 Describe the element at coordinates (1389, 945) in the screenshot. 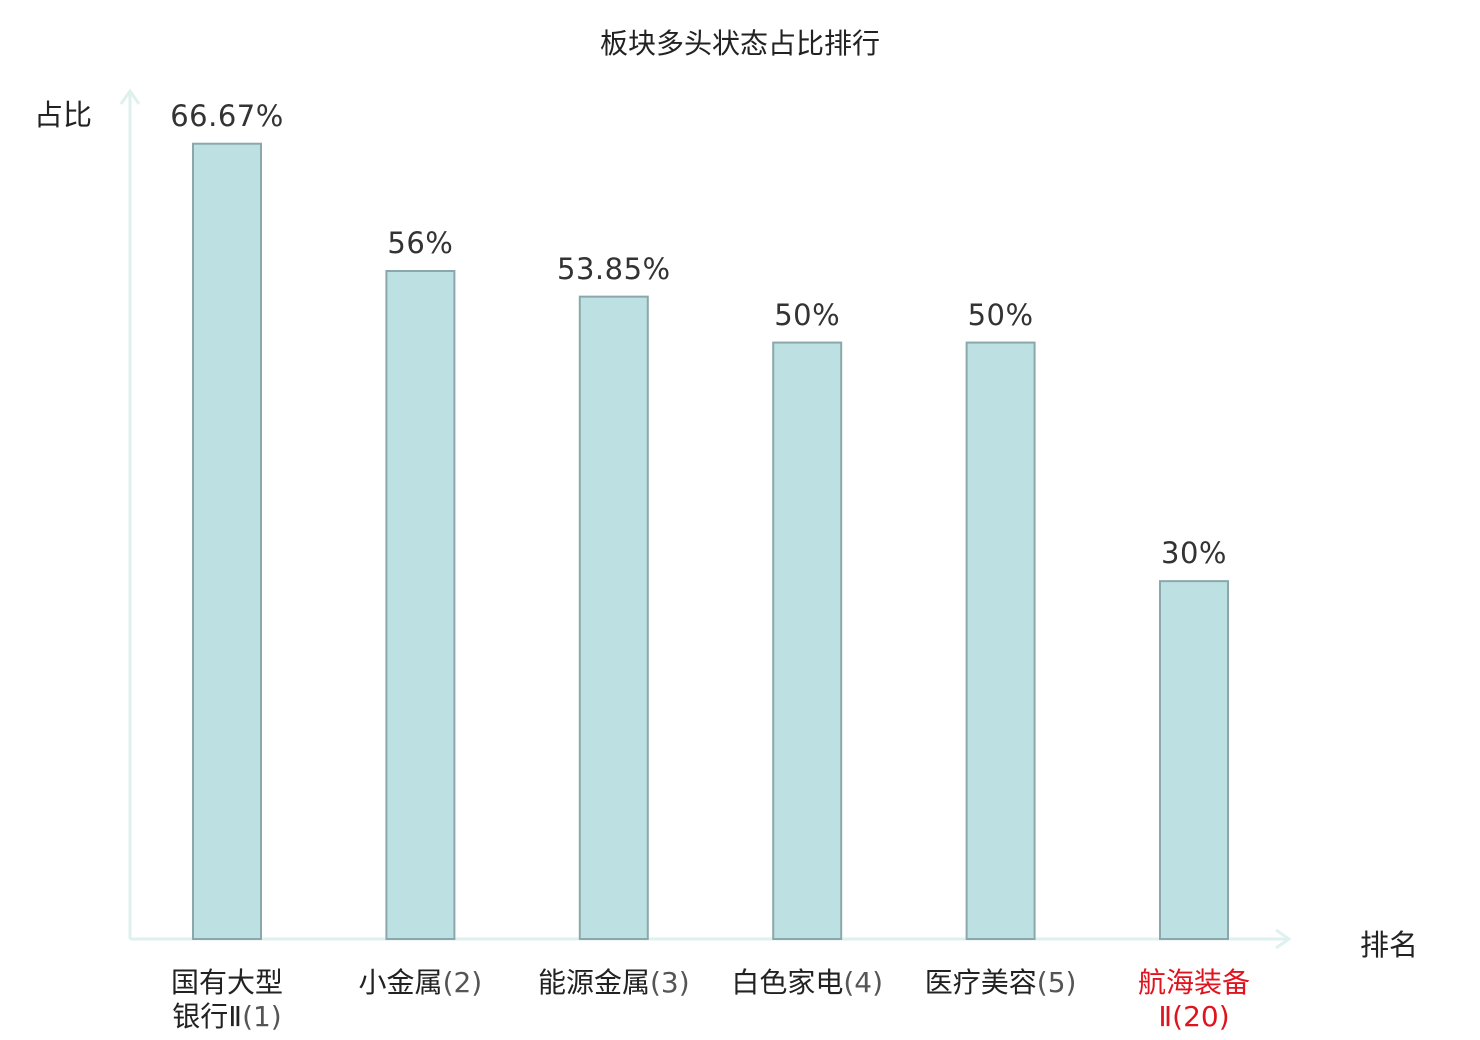

I see `x-axis-title: 排名` at that location.